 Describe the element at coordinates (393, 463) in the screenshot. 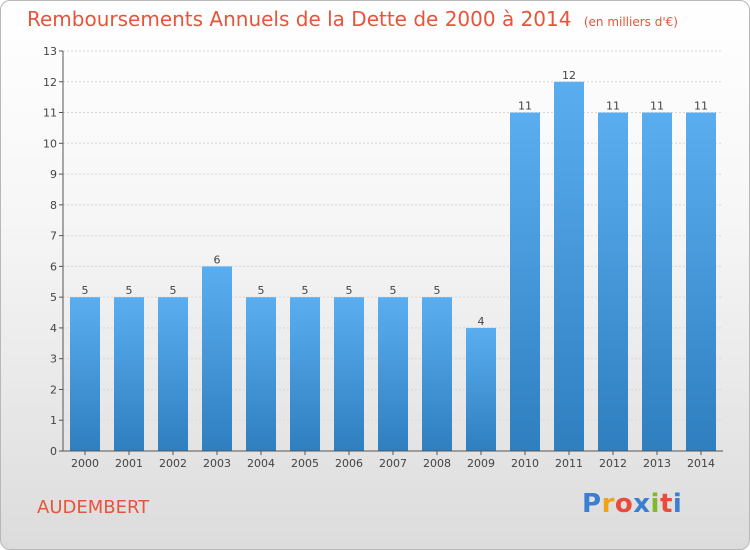

I see `x-tick-label: 2007` at that location.